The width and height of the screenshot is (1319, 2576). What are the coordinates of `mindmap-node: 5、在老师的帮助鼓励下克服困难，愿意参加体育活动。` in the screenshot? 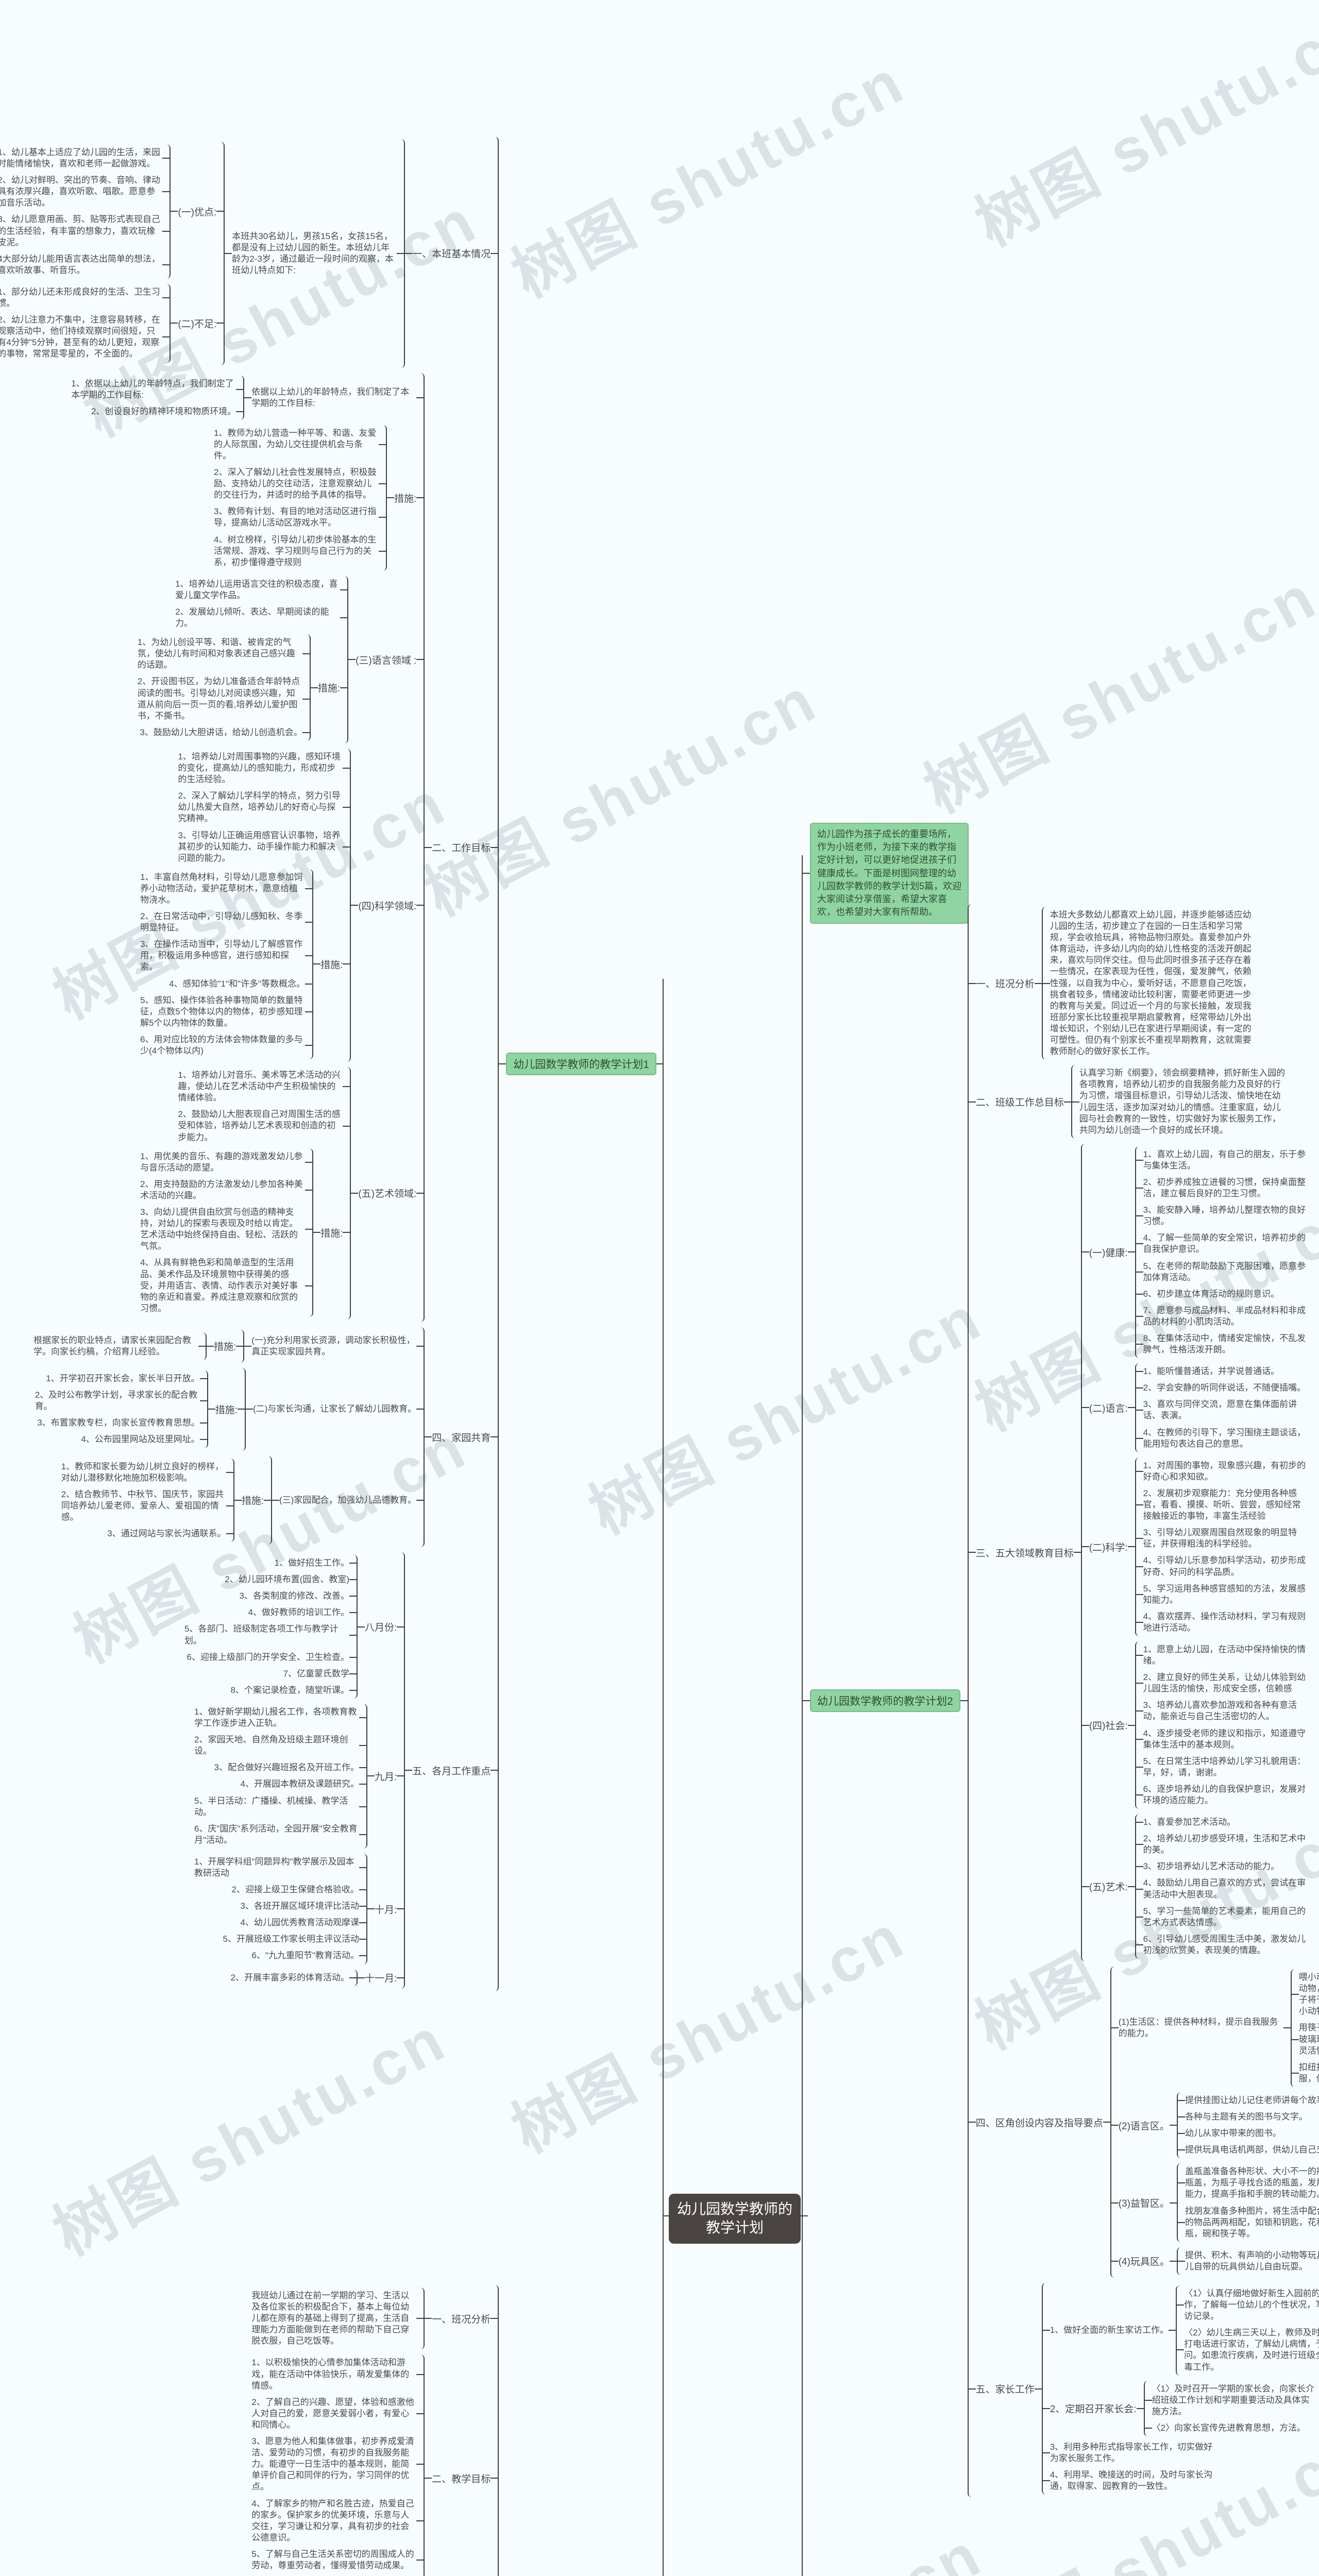 It's located at (1225, 1271).